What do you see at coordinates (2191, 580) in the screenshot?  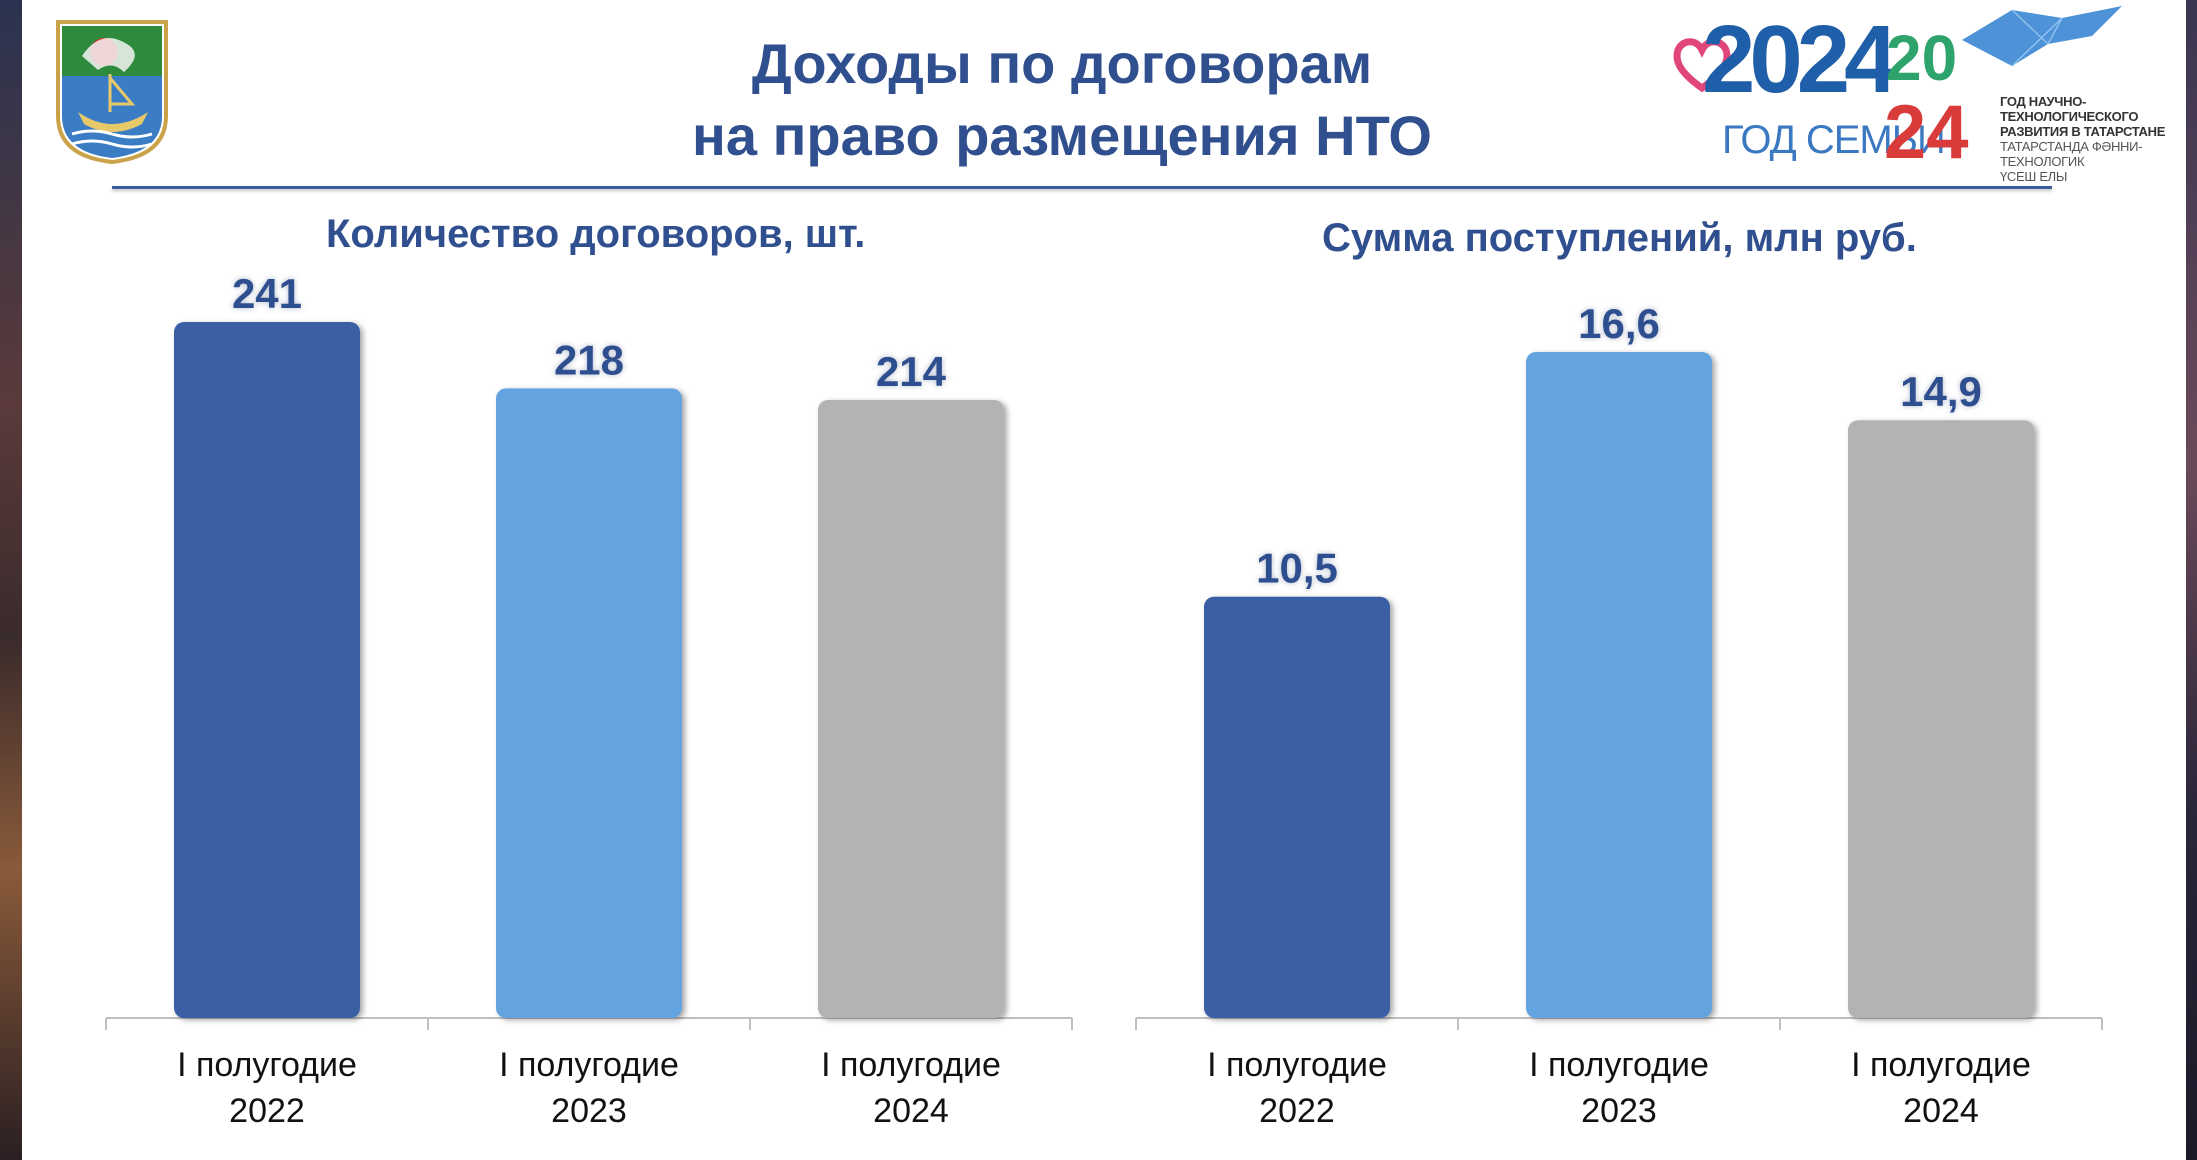 I see `background-edge-right` at bounding box center [2191, 580].